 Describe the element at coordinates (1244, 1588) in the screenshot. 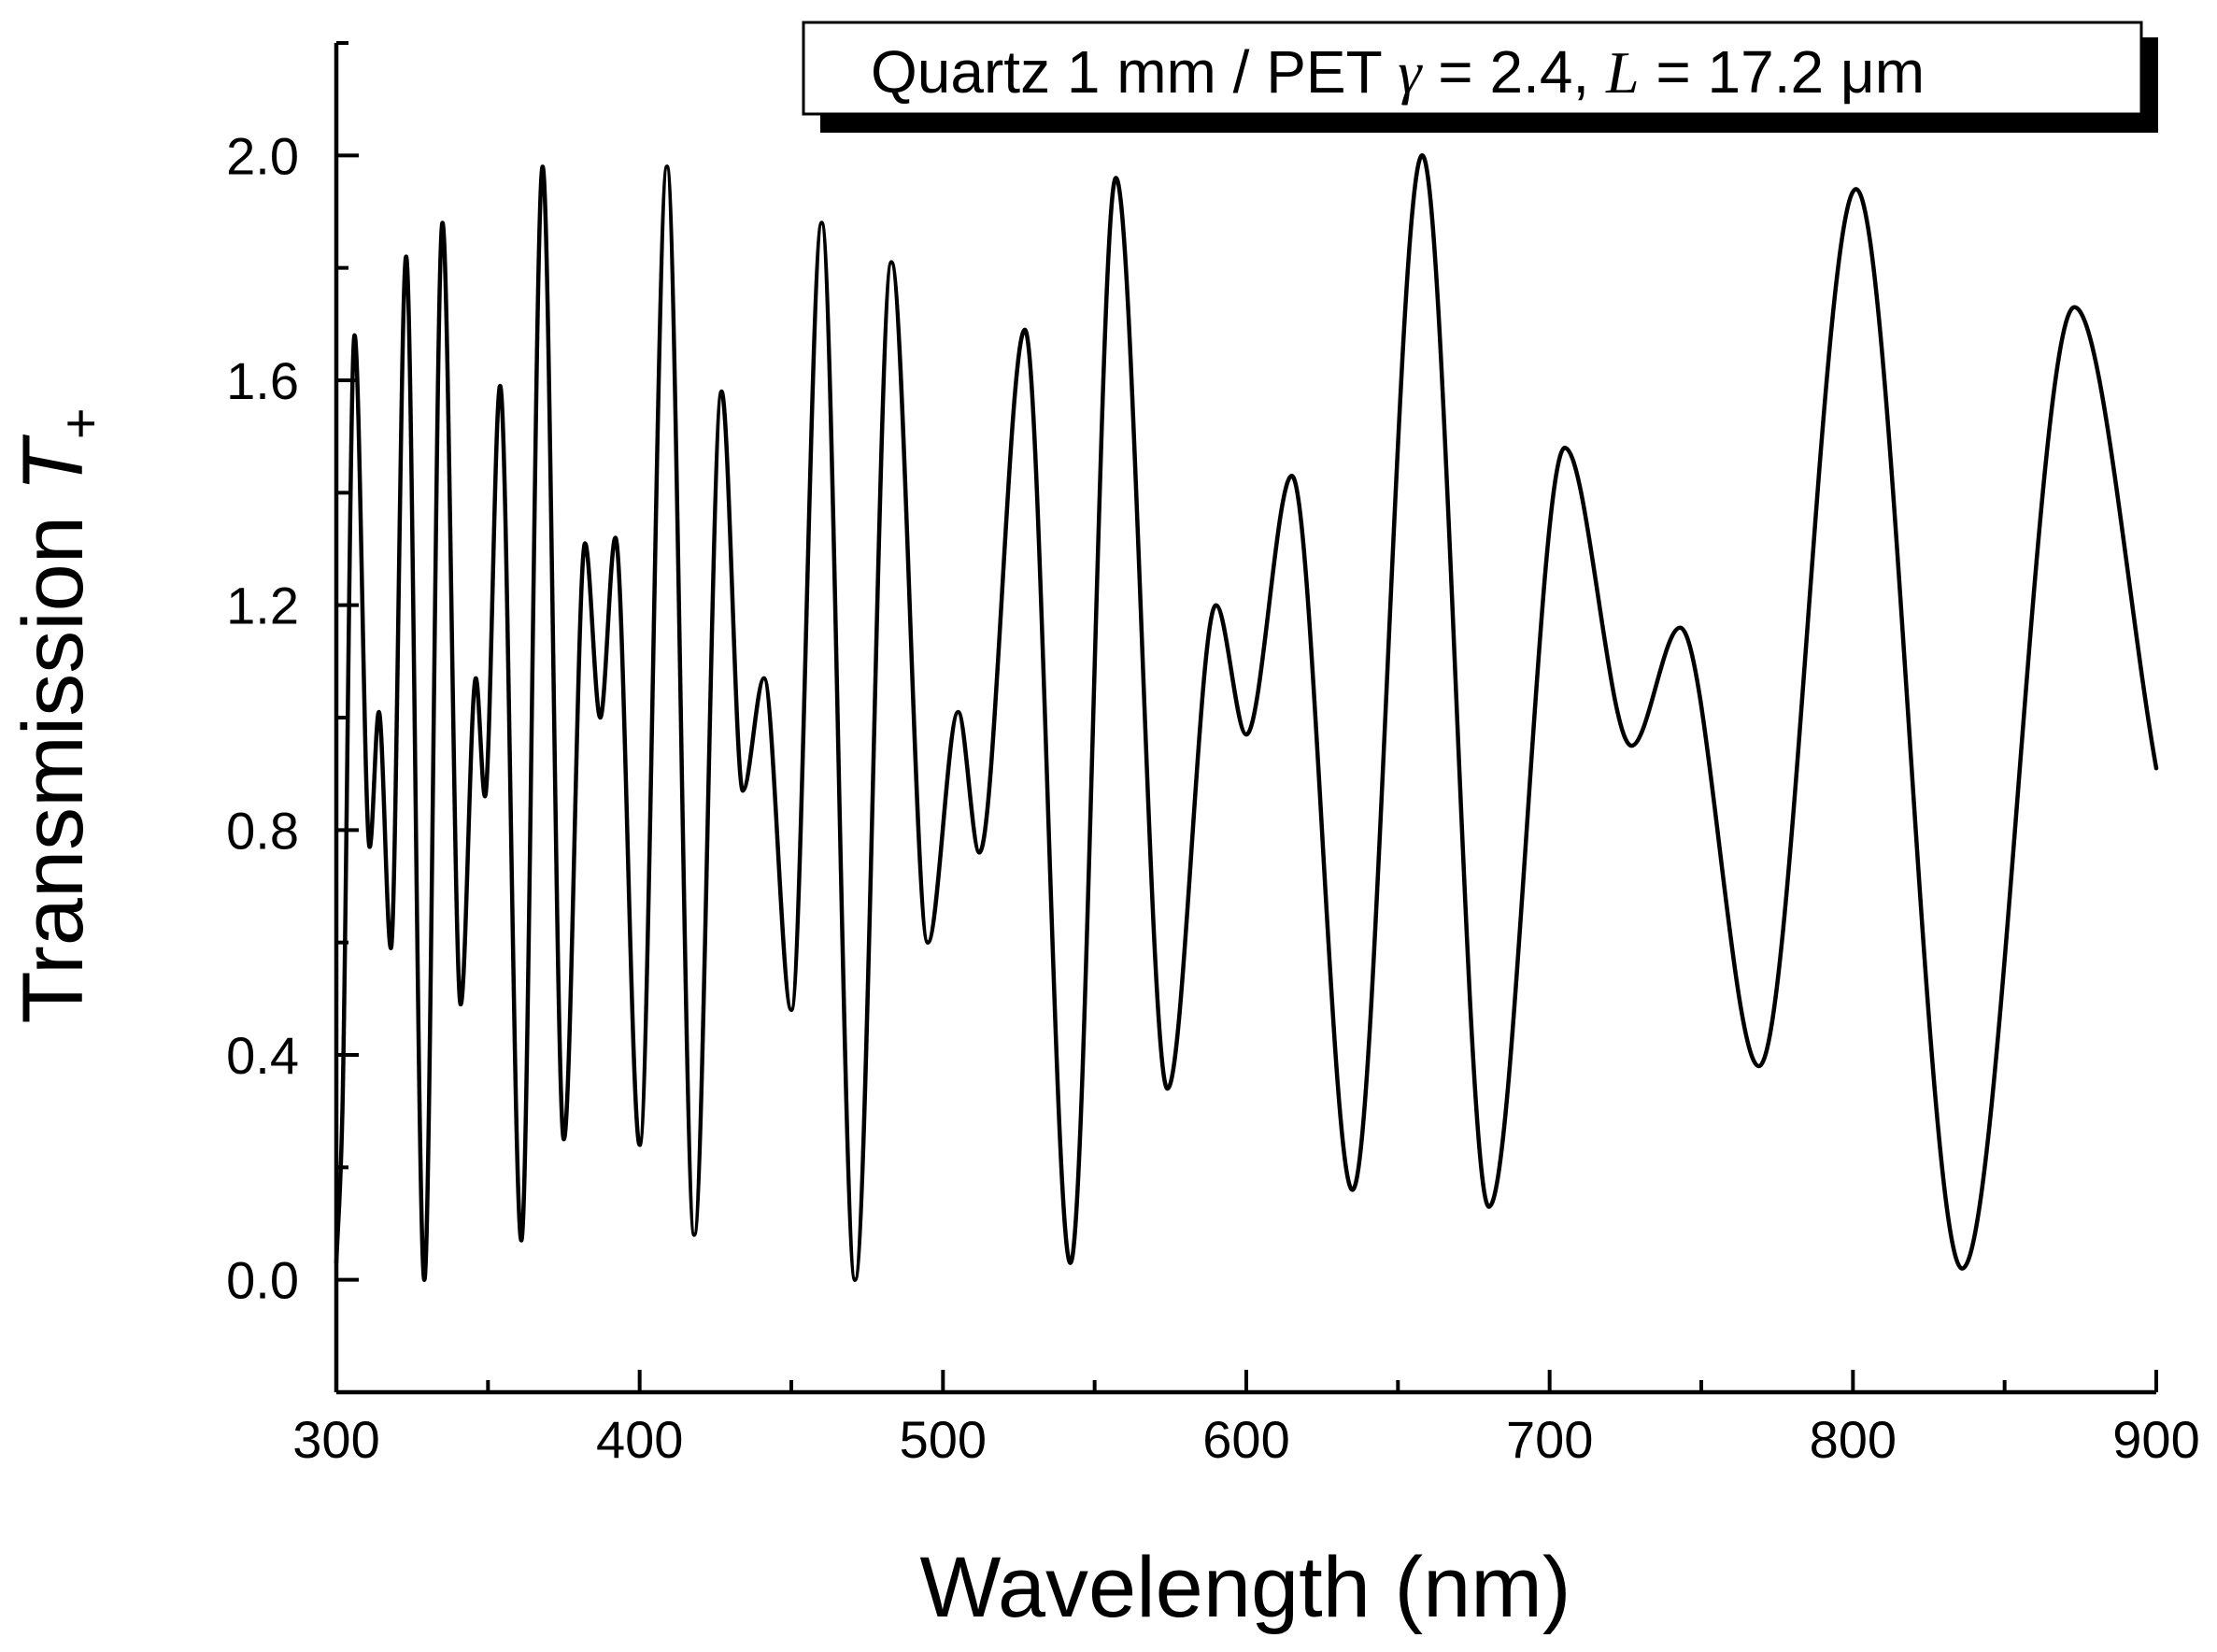

I see `x-axis-title: Wavelength (nm)` at that location.